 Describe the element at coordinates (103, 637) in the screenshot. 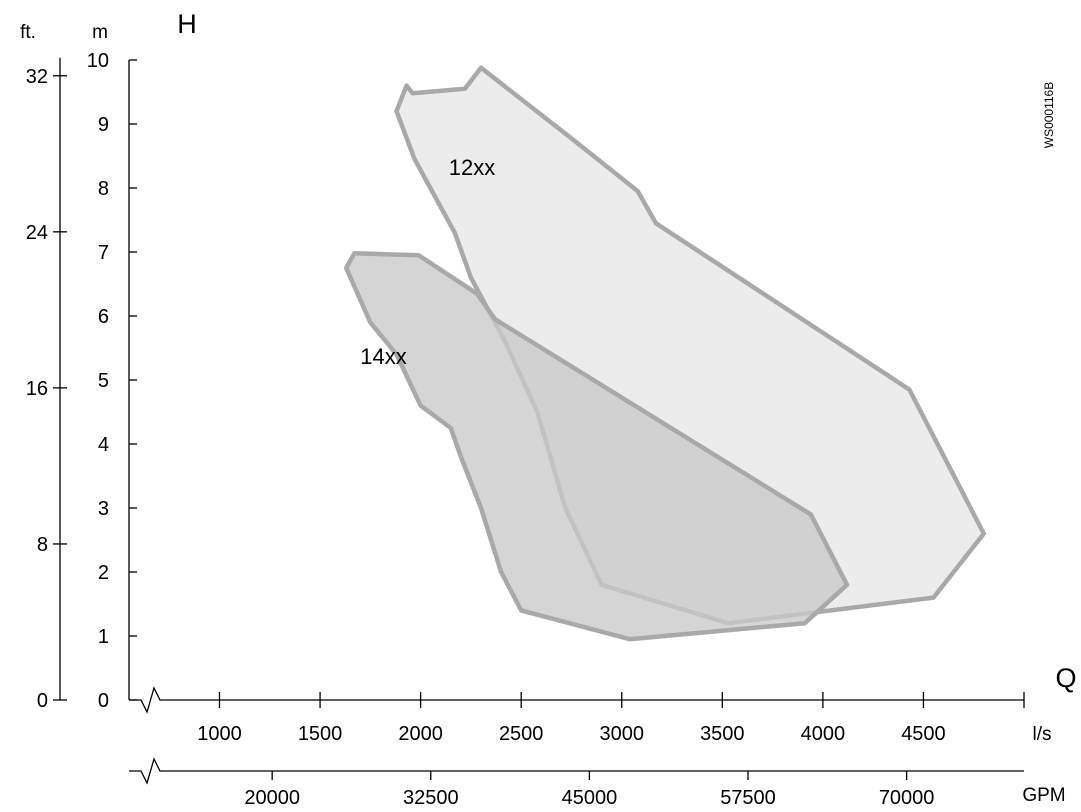

I see `y-tick-label: 1` at that location.